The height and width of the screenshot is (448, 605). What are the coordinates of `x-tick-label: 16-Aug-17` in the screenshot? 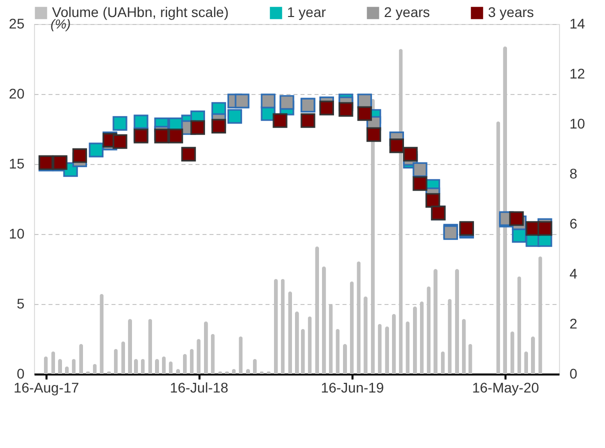 It's located at (47, 388).